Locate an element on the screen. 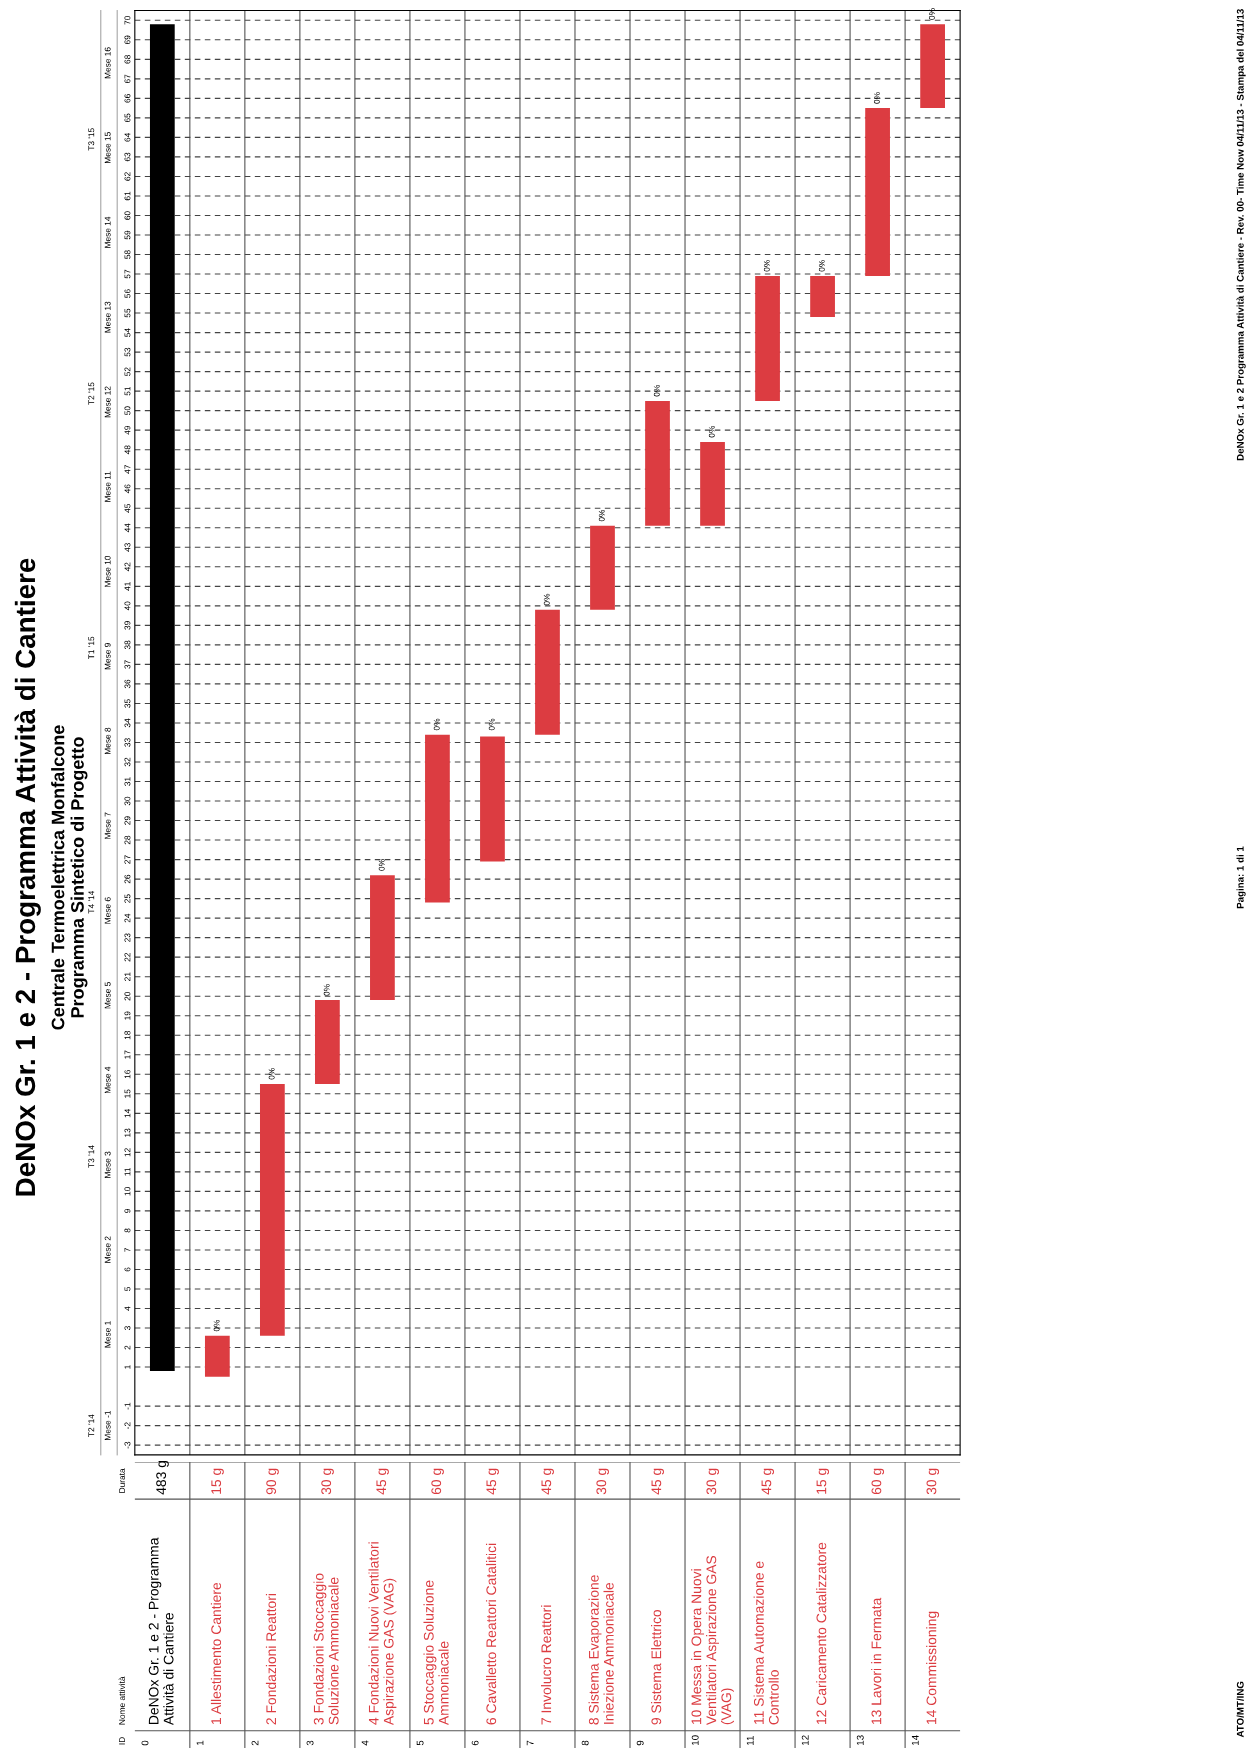  x-tick-label: 5 Stoccaggio Soluzione Ammoniacale is located at coordinates (436, 1653).